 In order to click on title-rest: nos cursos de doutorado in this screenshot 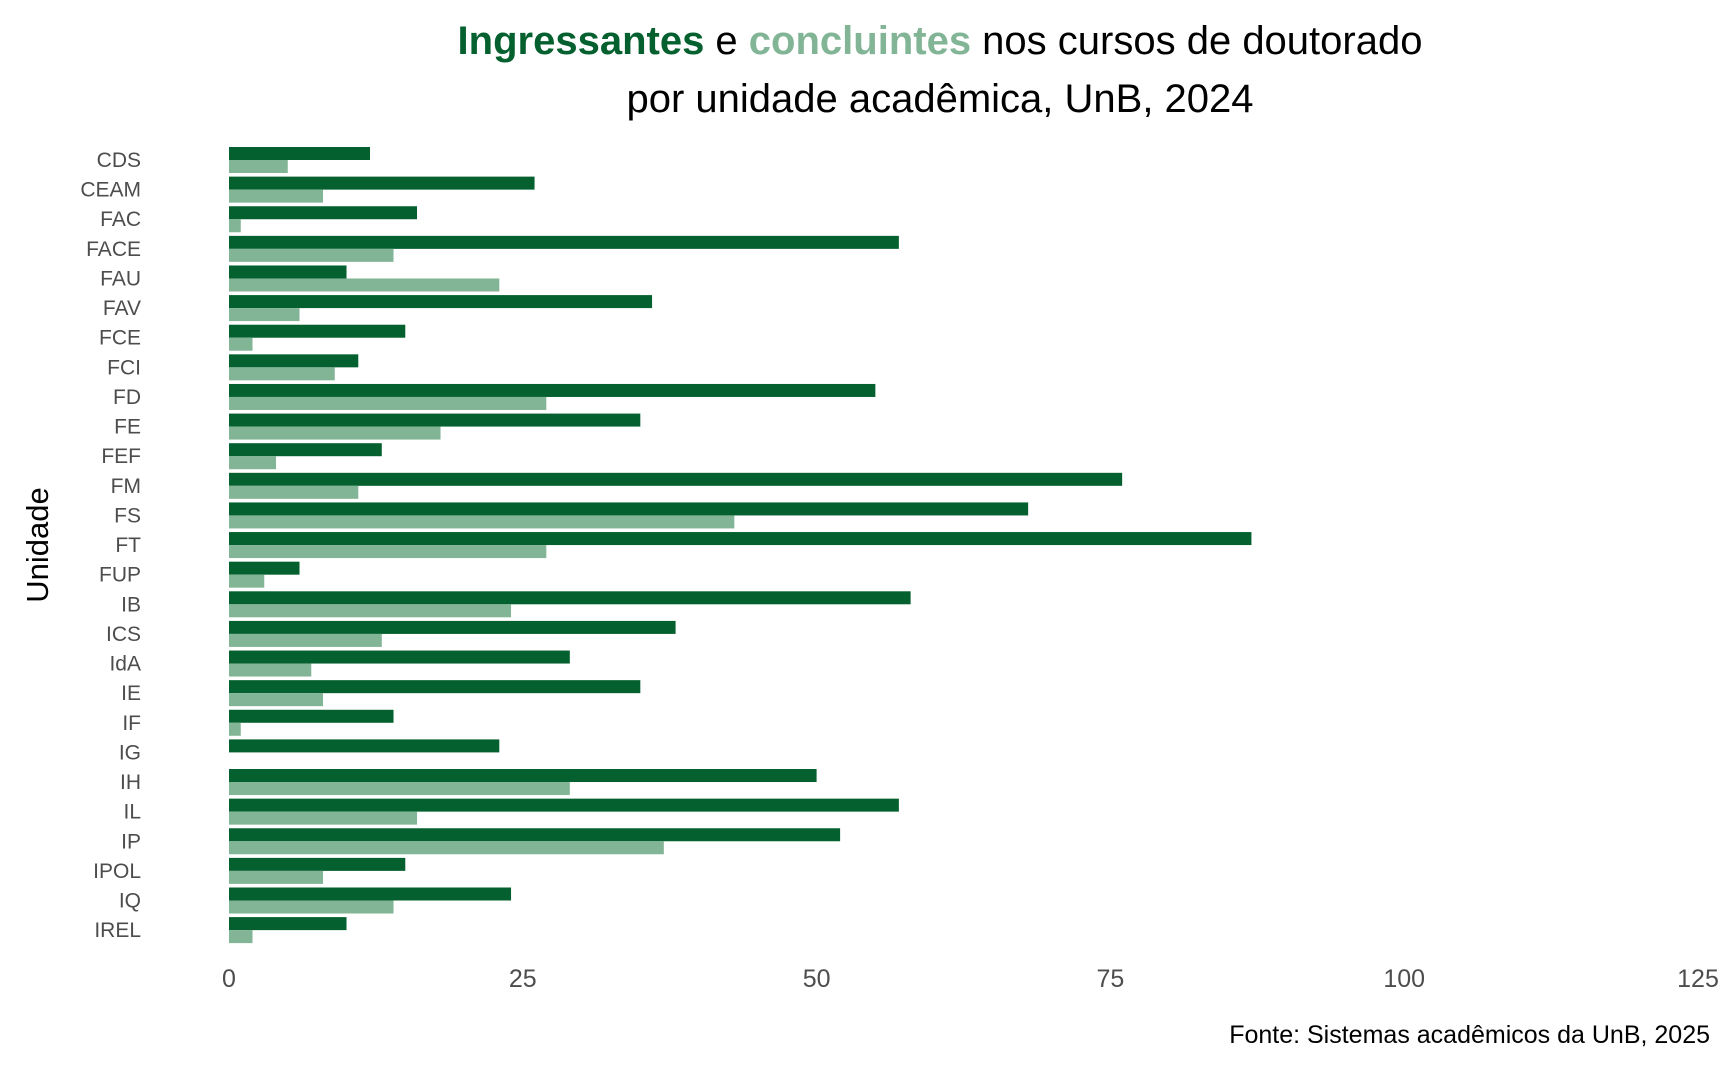, I will do `click(1196, 41)`.